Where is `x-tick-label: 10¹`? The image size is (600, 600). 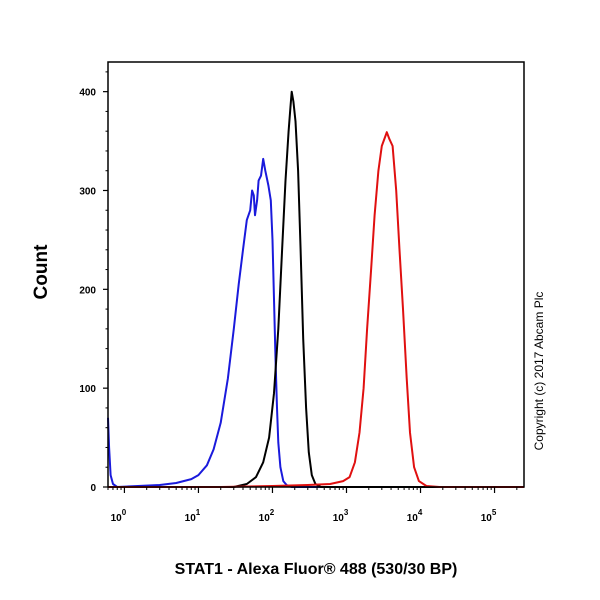
x-tick-label: 10¹ is located at coordinates (193, 516).